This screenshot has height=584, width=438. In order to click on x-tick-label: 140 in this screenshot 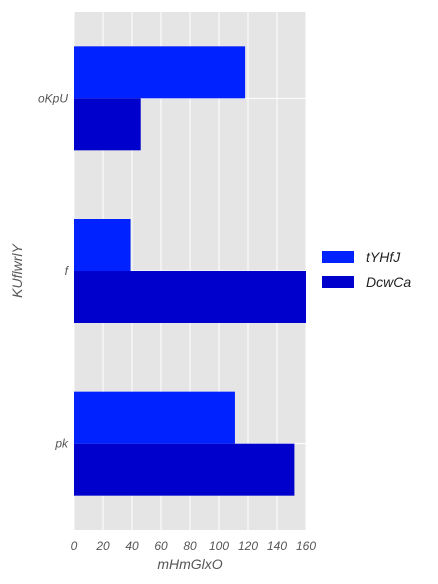, I will do `click(277, 546)`.